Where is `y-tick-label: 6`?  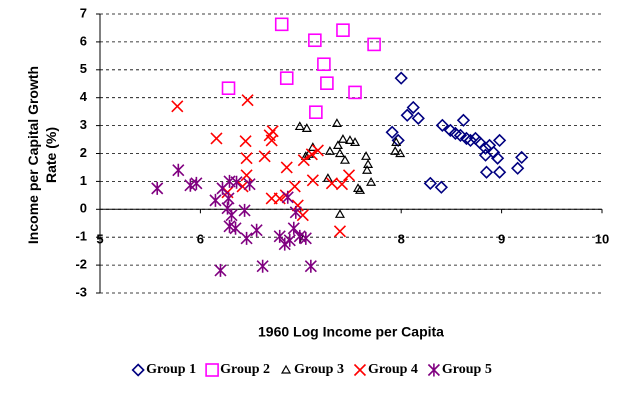 y-tick-label: 6 is located at coordinates (83, 40).